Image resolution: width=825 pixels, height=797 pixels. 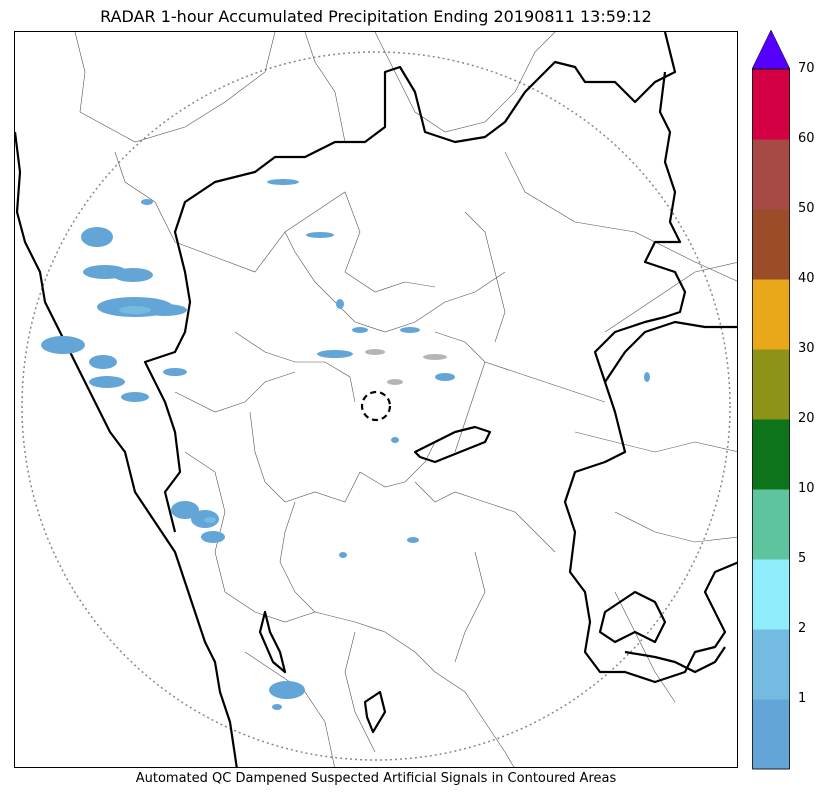 I want to click on qc-contoured-areas, so click(x=406, y=367).